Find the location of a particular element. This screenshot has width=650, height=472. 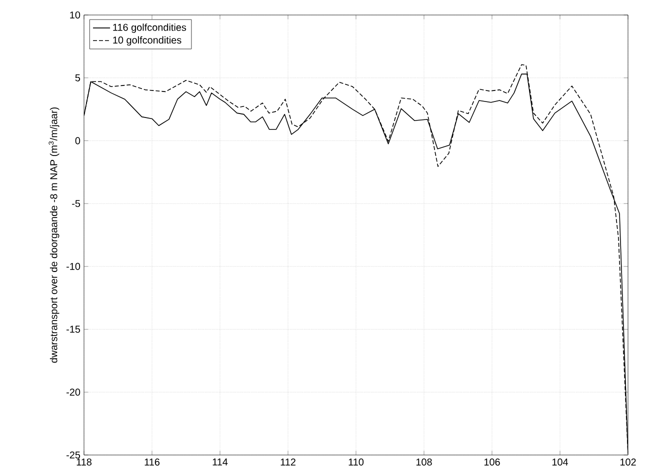

y-tick-label: 10 is located at coordinates (75, 15).